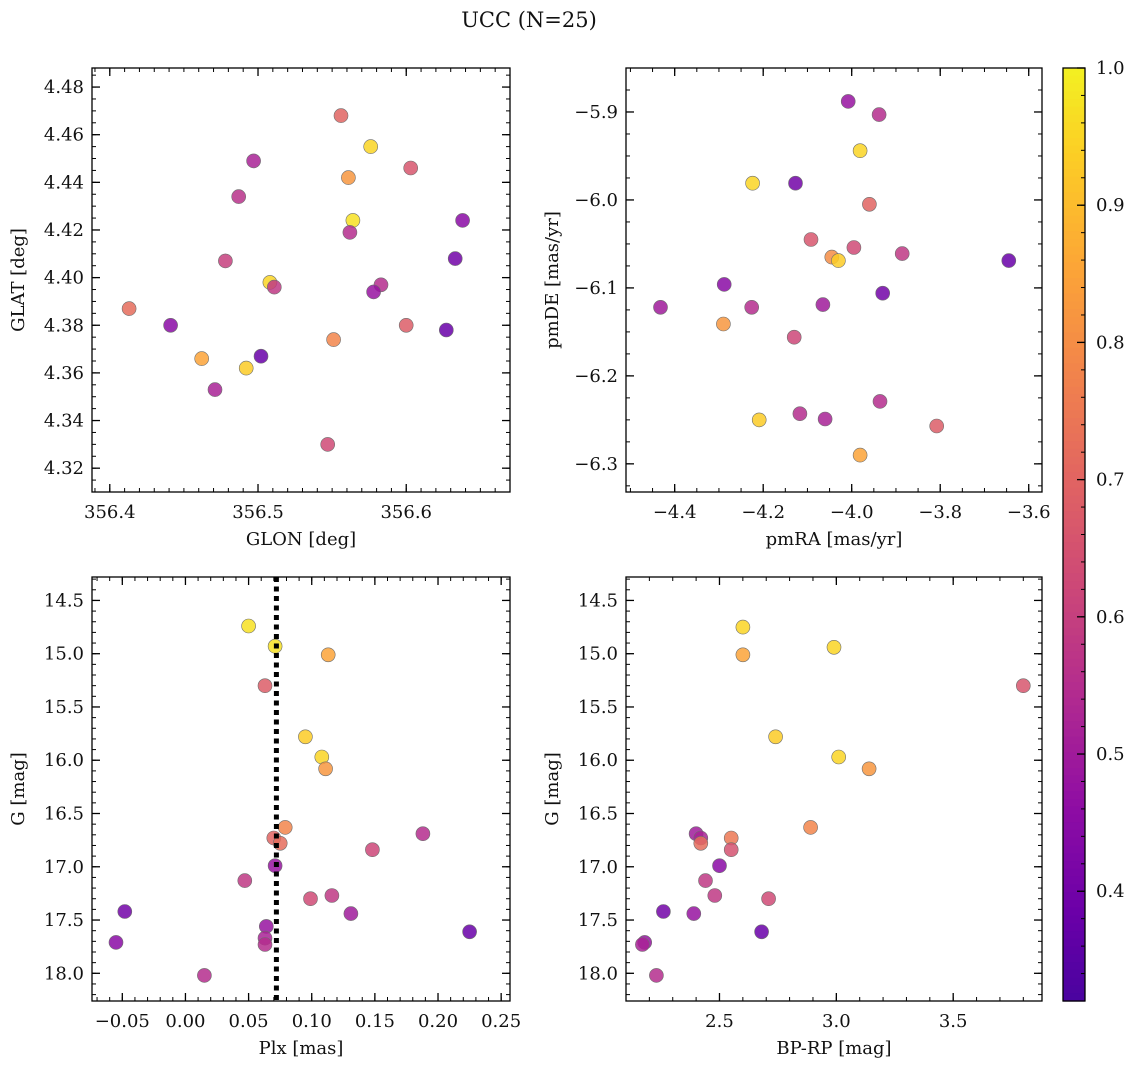 Image resolution: width=1136 pixels, height=1072 pixels. What do you see at coordinates (836, 1021) in the screenshot?
I see `x-tick-label: 3.0` at bounding box center [836, 1021].